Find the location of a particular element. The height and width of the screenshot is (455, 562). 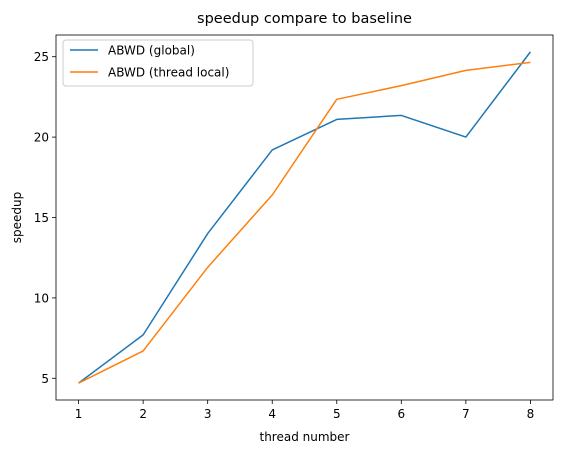

x-tick-label: 6 is located at coordinates (401, 414).